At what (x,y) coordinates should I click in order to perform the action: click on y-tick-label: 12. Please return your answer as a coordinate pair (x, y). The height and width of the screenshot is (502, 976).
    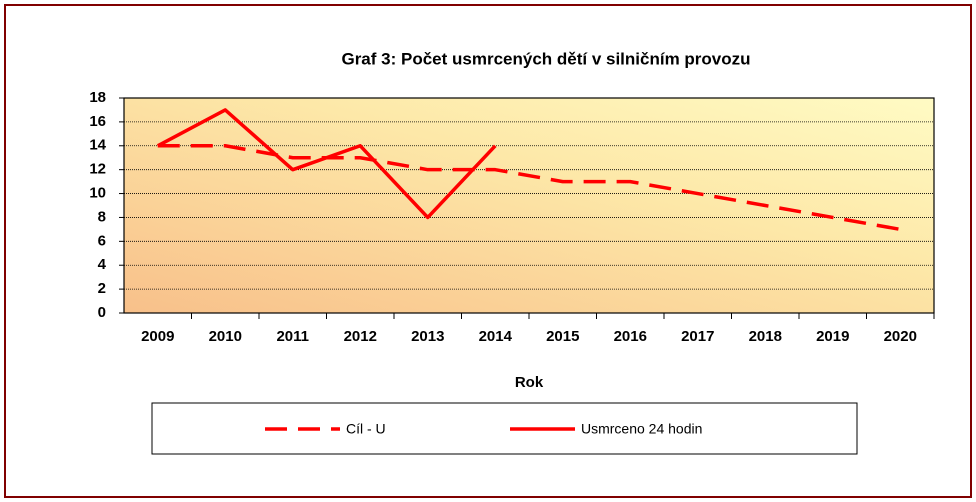
    Looking at the image, I should click on (97, 169).